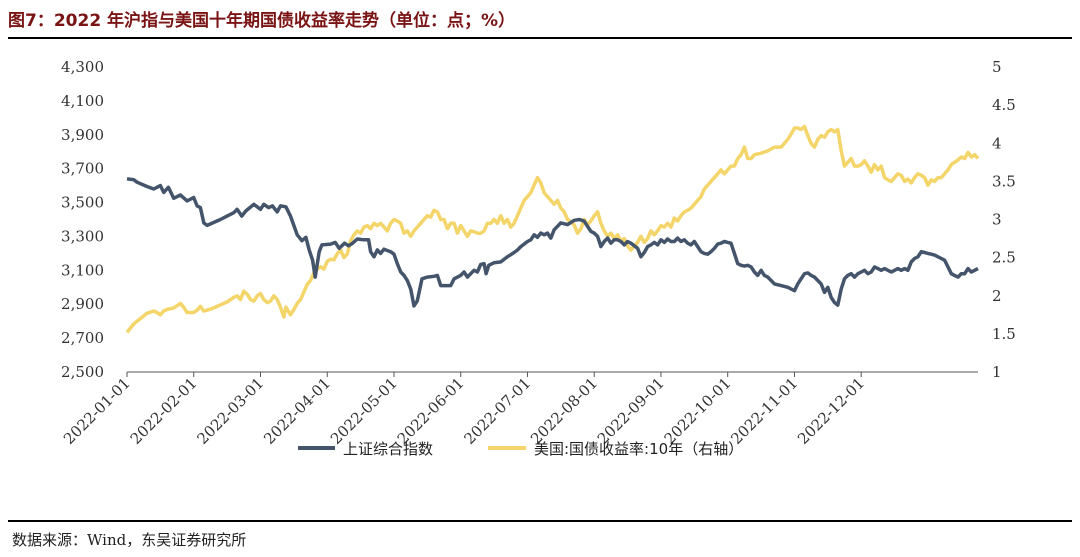 Image resolution: width=1080 pixels, height=557 pixels. Describe the element at coordinates (82, 372) in the screenshot. I see `left-tick-label: 2,500` at that location.